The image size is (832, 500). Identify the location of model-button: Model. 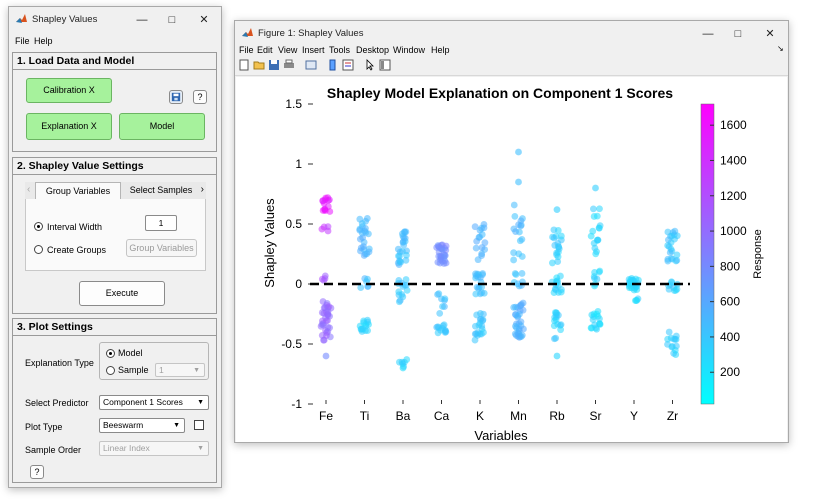
(162, 126).